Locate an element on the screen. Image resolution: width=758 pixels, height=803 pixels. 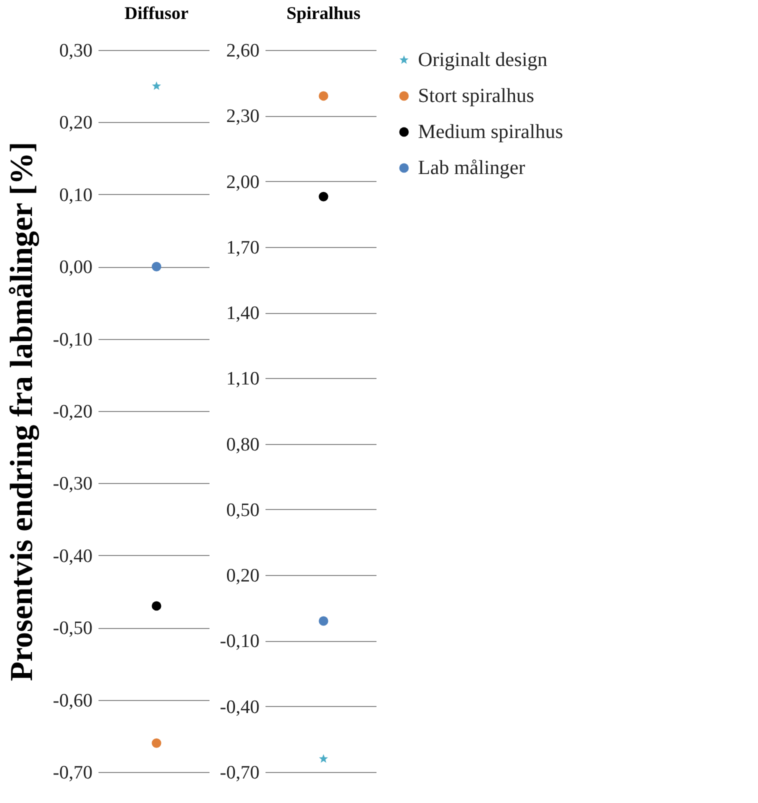
y-tick-label: 1,10 is located at coordinates (243, 379).